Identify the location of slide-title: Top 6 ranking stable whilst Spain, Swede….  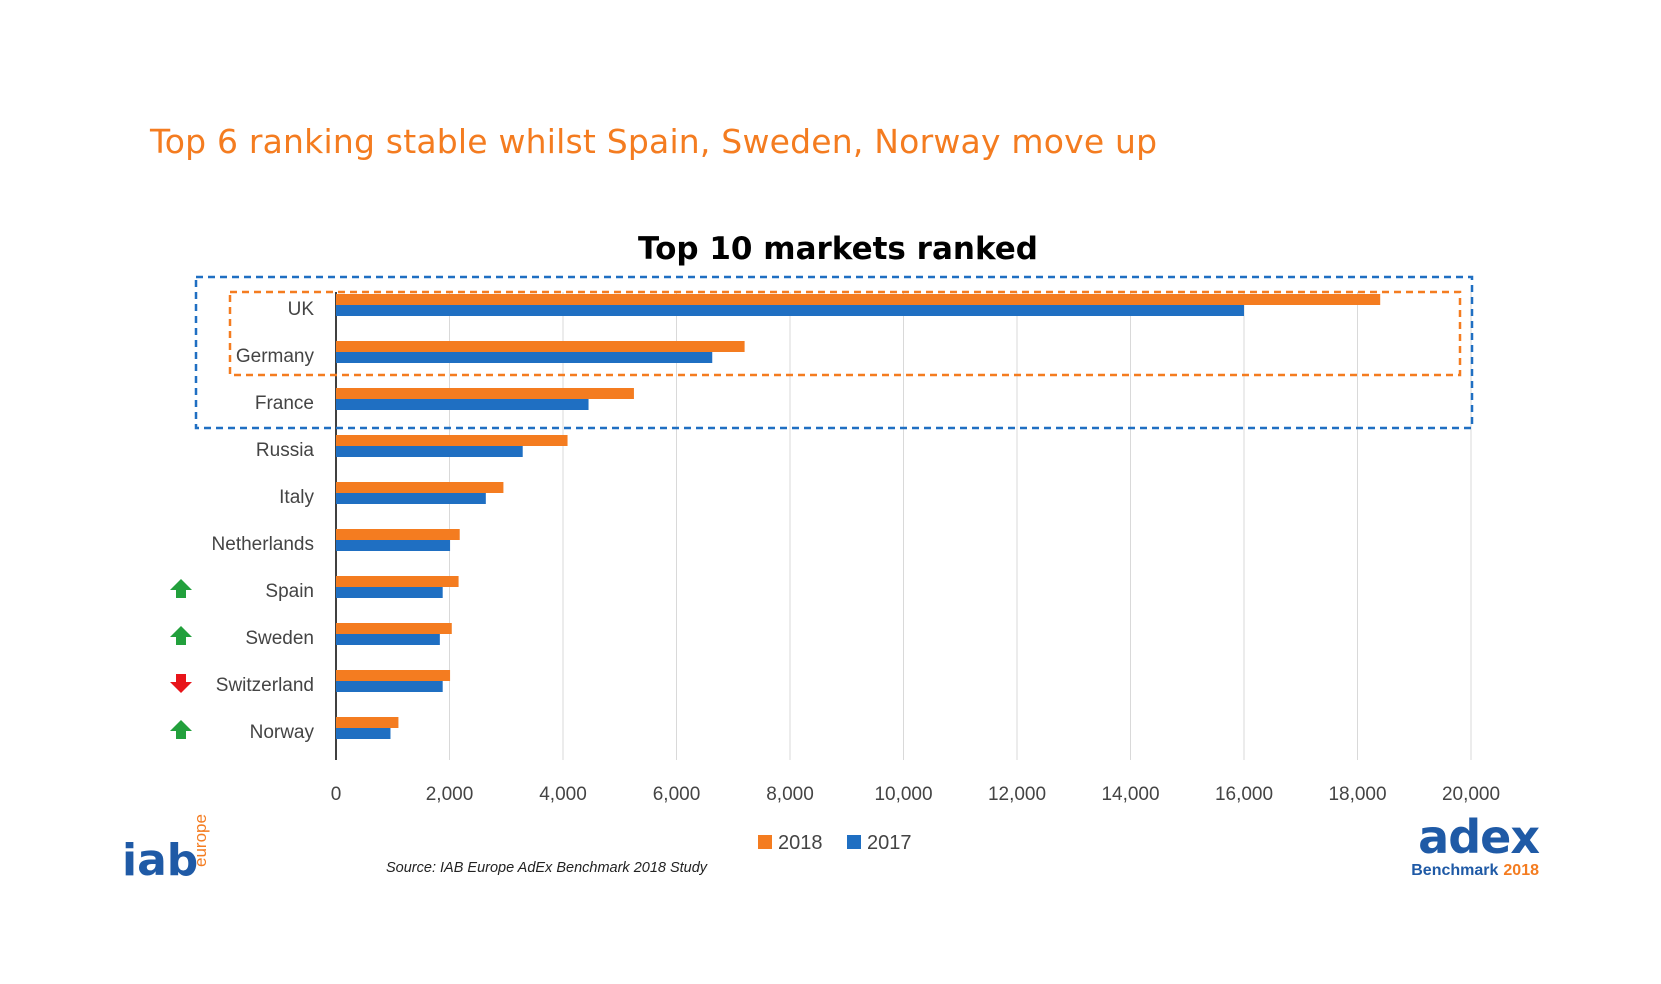
(654, 141).